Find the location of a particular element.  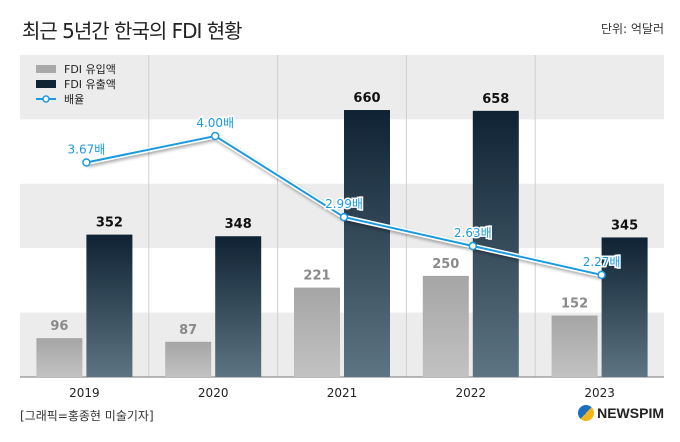

ratio-value-label: 4.00배 is located at coordinates (215, 123).